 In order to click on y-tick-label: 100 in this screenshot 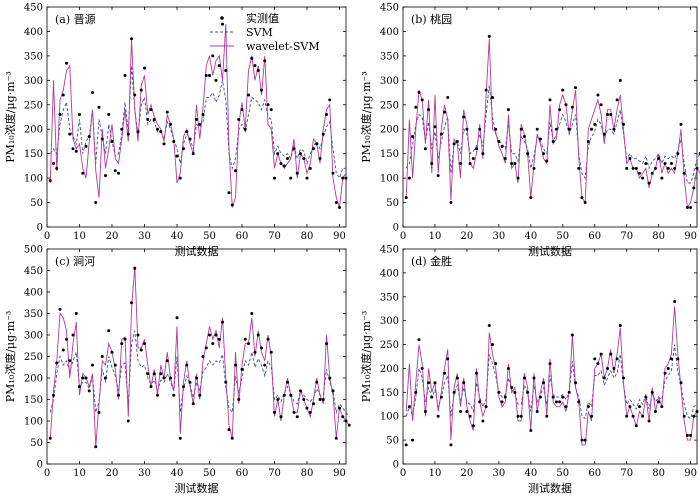, I will do `click(389, 417)`.